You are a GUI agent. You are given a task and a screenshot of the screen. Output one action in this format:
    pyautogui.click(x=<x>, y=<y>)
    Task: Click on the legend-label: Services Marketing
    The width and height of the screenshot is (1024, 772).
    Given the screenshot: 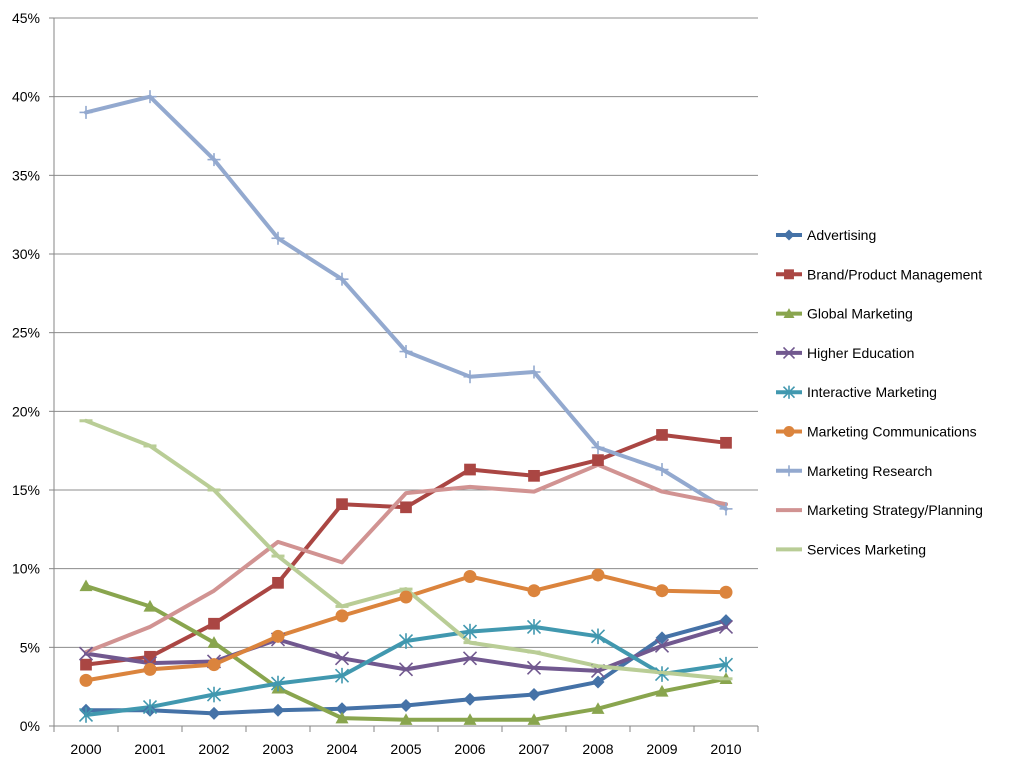 What is the action you would take?
    pyautogui.click(x=866, y=549)
    